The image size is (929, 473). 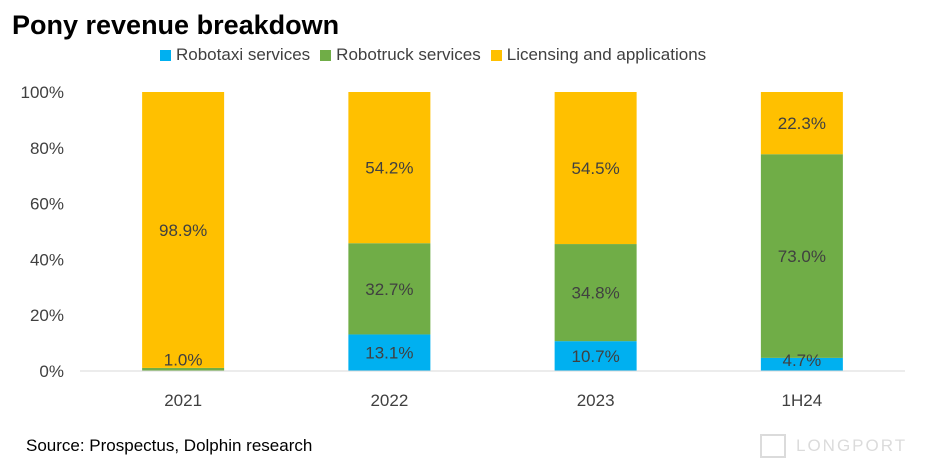 I want to click on legend-swatch-licensing, so click(x=496, y=55).